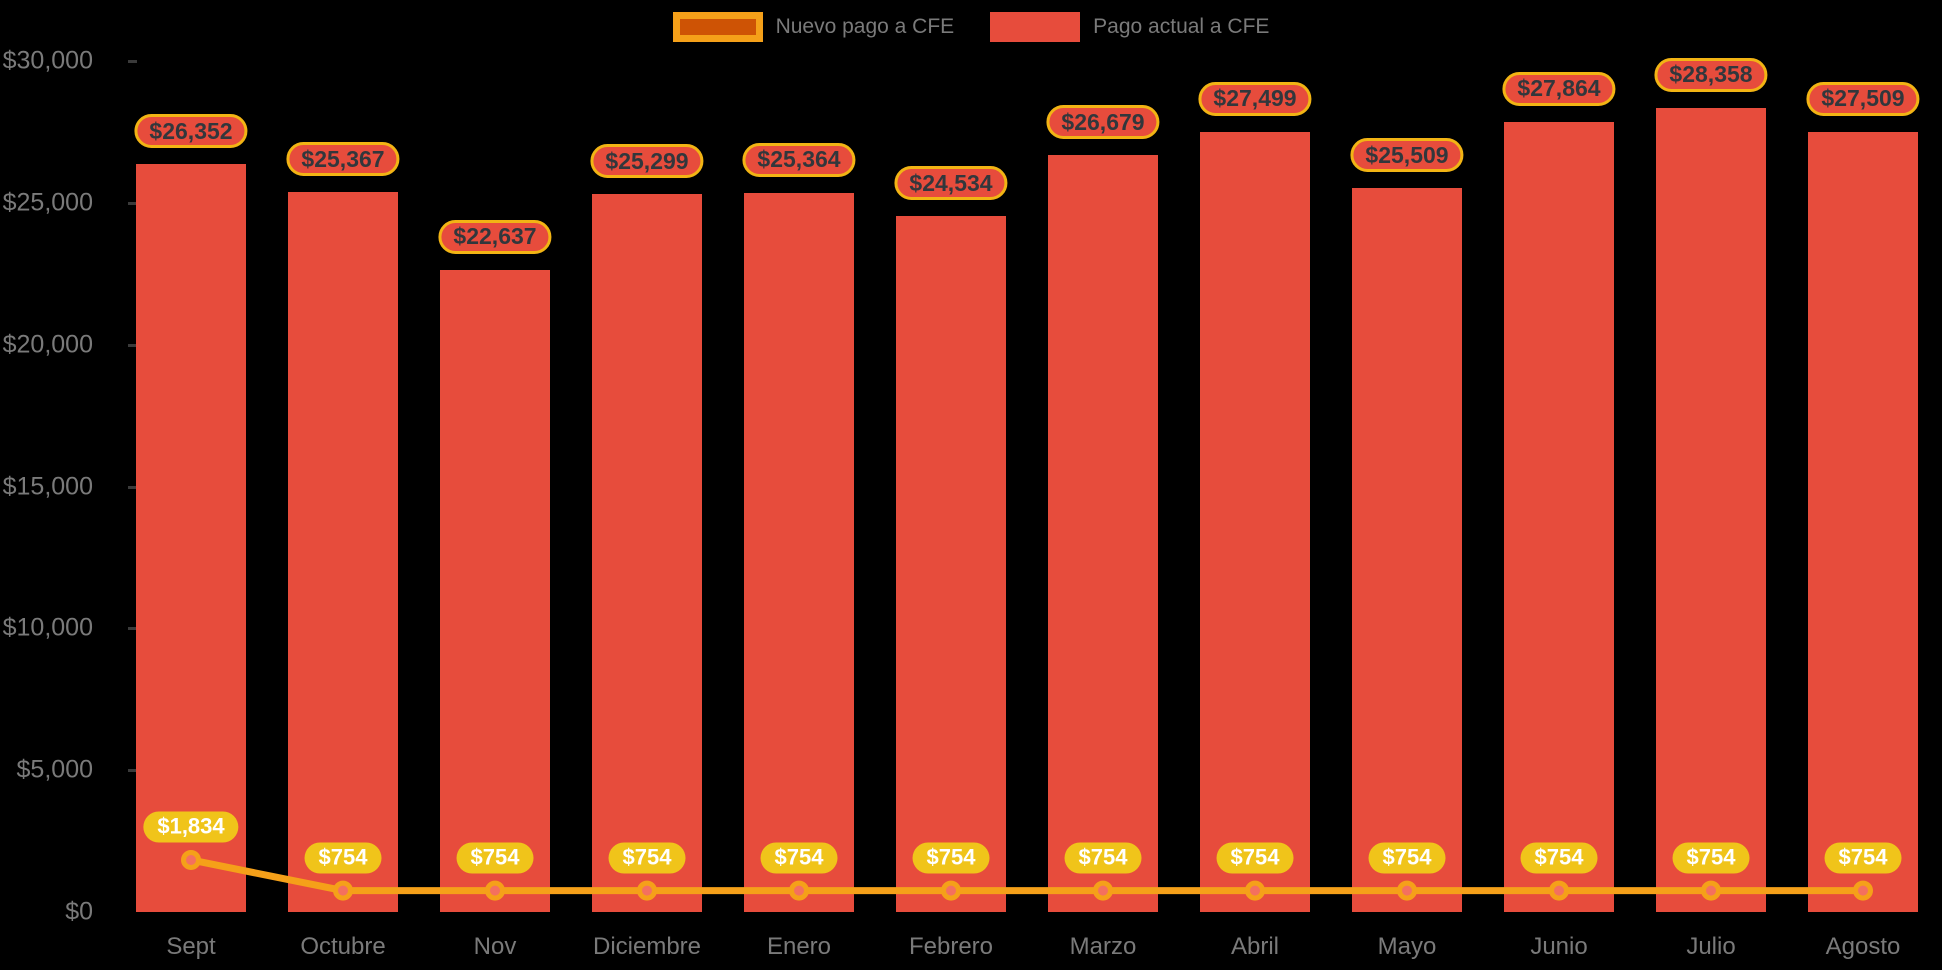 This screenshot has width=1942, height=970. Describe the element at coordinates (495, 236) in the screenshot. I see `bar-value-label-nov: $22,637` at that location.